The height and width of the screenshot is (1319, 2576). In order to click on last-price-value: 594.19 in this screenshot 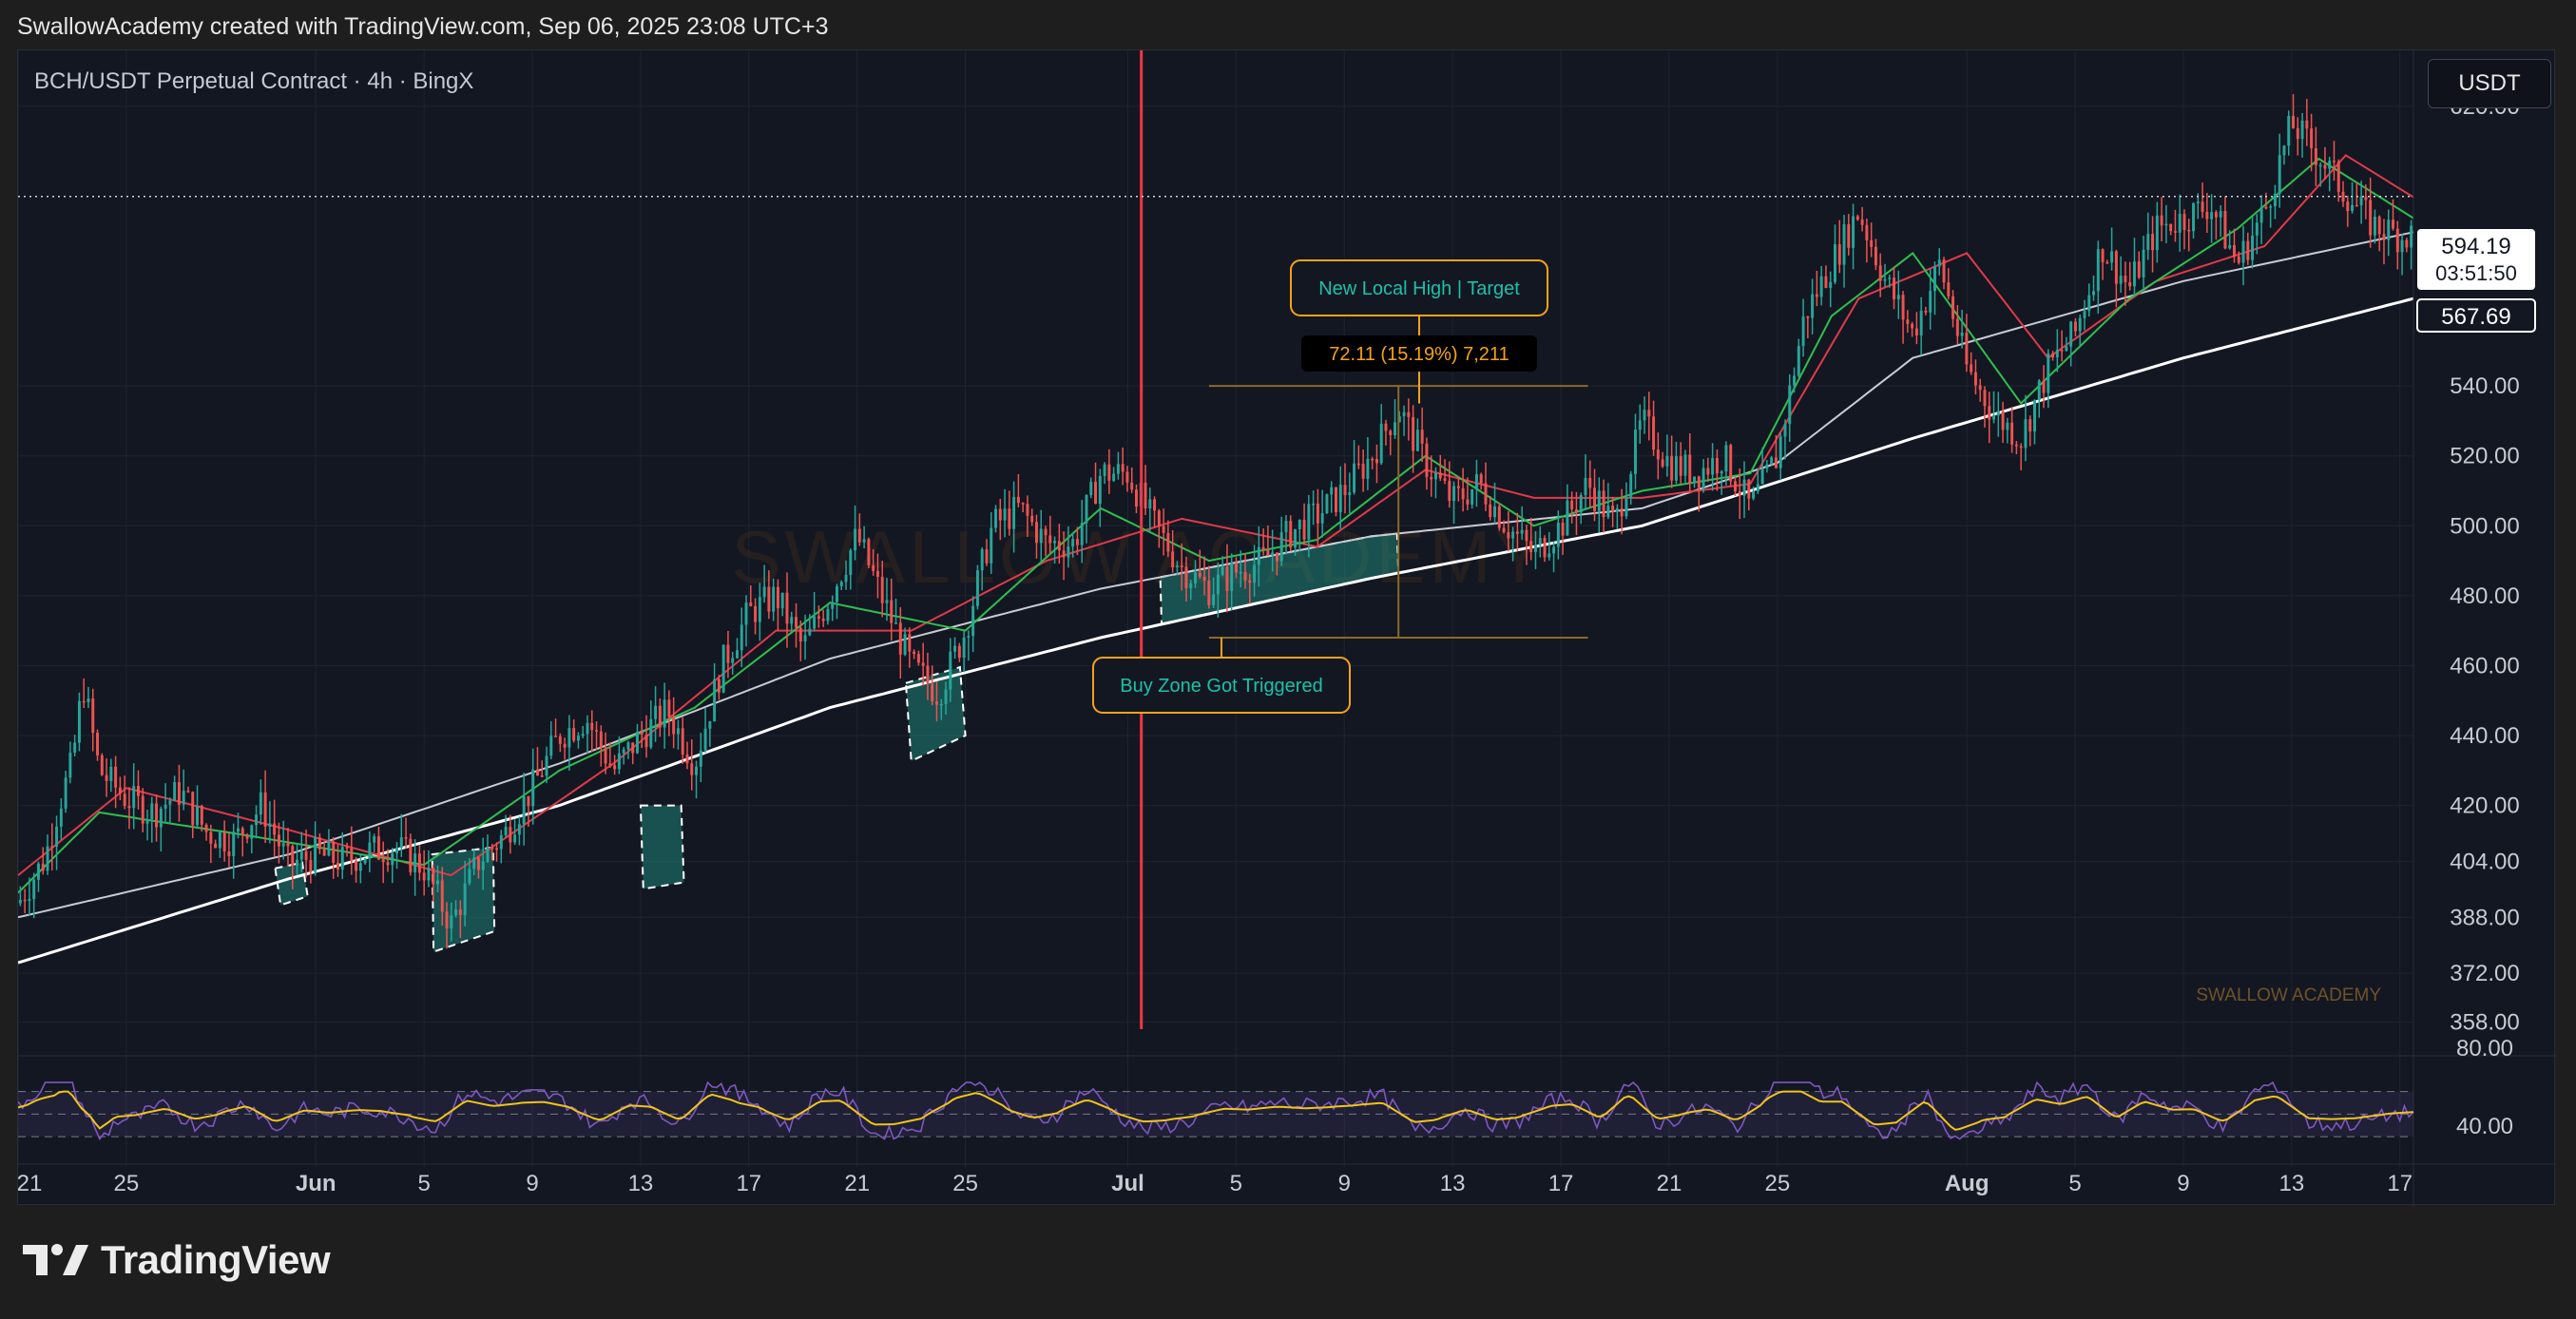, I will do `click(2475, 246)`.